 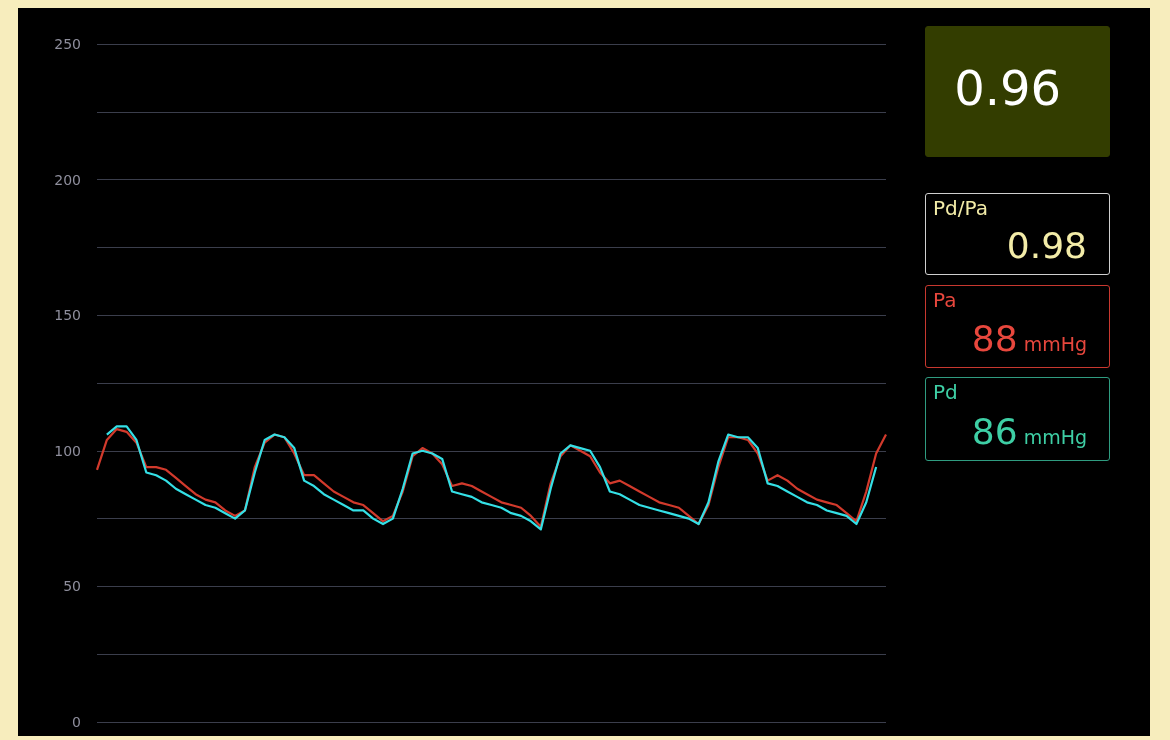 I want to click on y-tick-label: 150, so click(x=67, y=315).